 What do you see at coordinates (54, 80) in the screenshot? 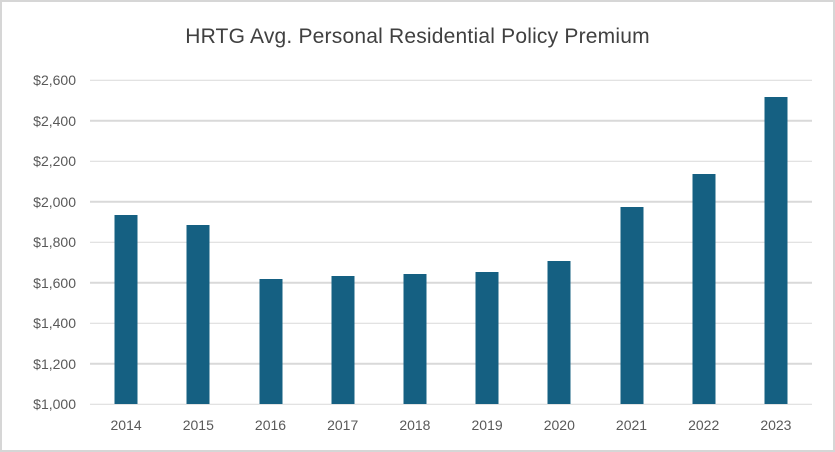
I see `y-axis-label: $2,600` at bounding box center [54, 80].